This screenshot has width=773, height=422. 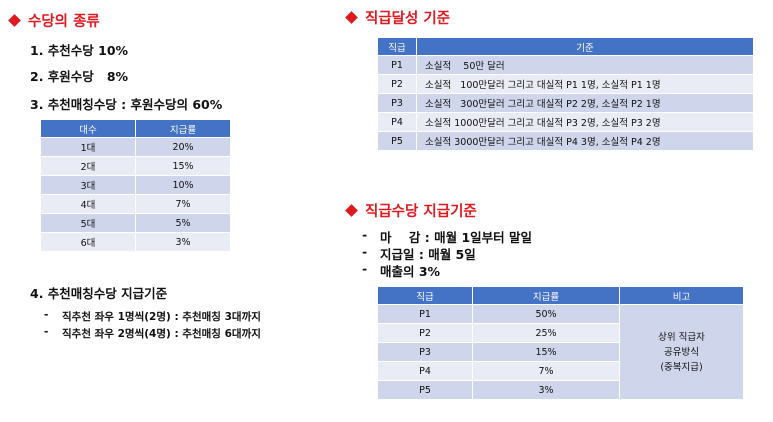 I want to click on rank-pay-title: 직급수당 지급기준, so click(x=411, y=210).